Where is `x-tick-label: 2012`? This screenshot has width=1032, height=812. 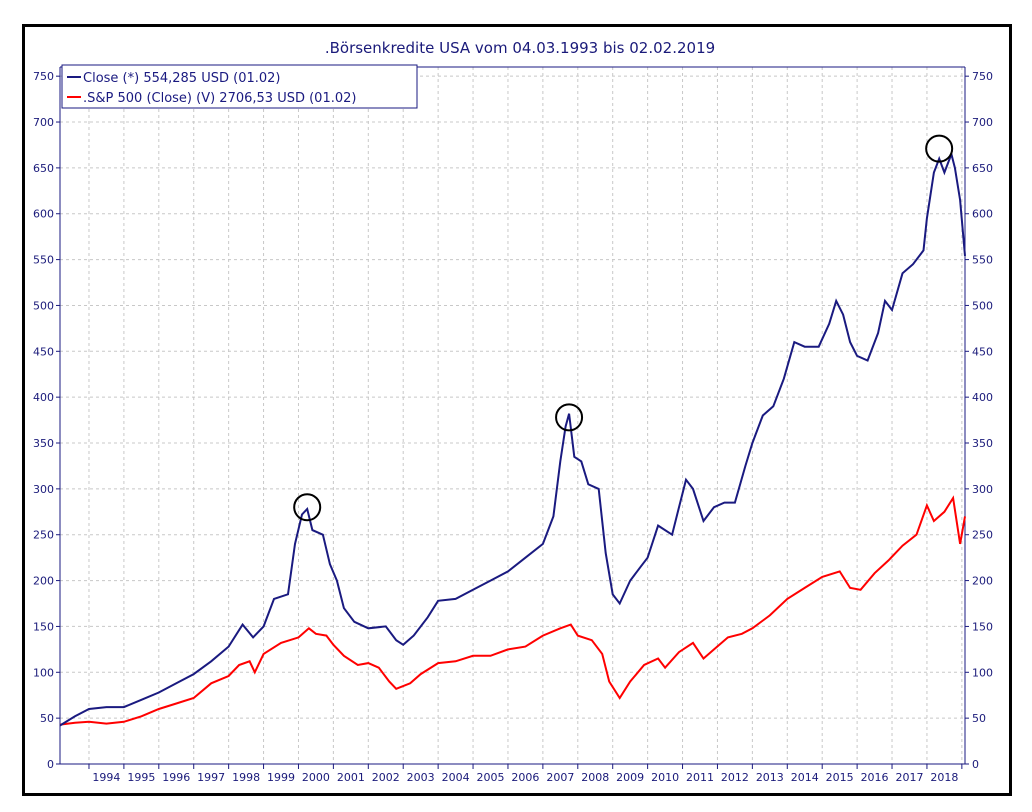 x-tick-label: 2012 is located at coordinates (735, 777).